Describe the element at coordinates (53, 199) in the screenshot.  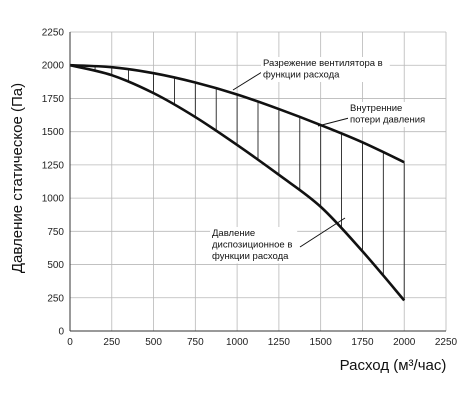
I see `y-tick-label-4: 1000` at that location.